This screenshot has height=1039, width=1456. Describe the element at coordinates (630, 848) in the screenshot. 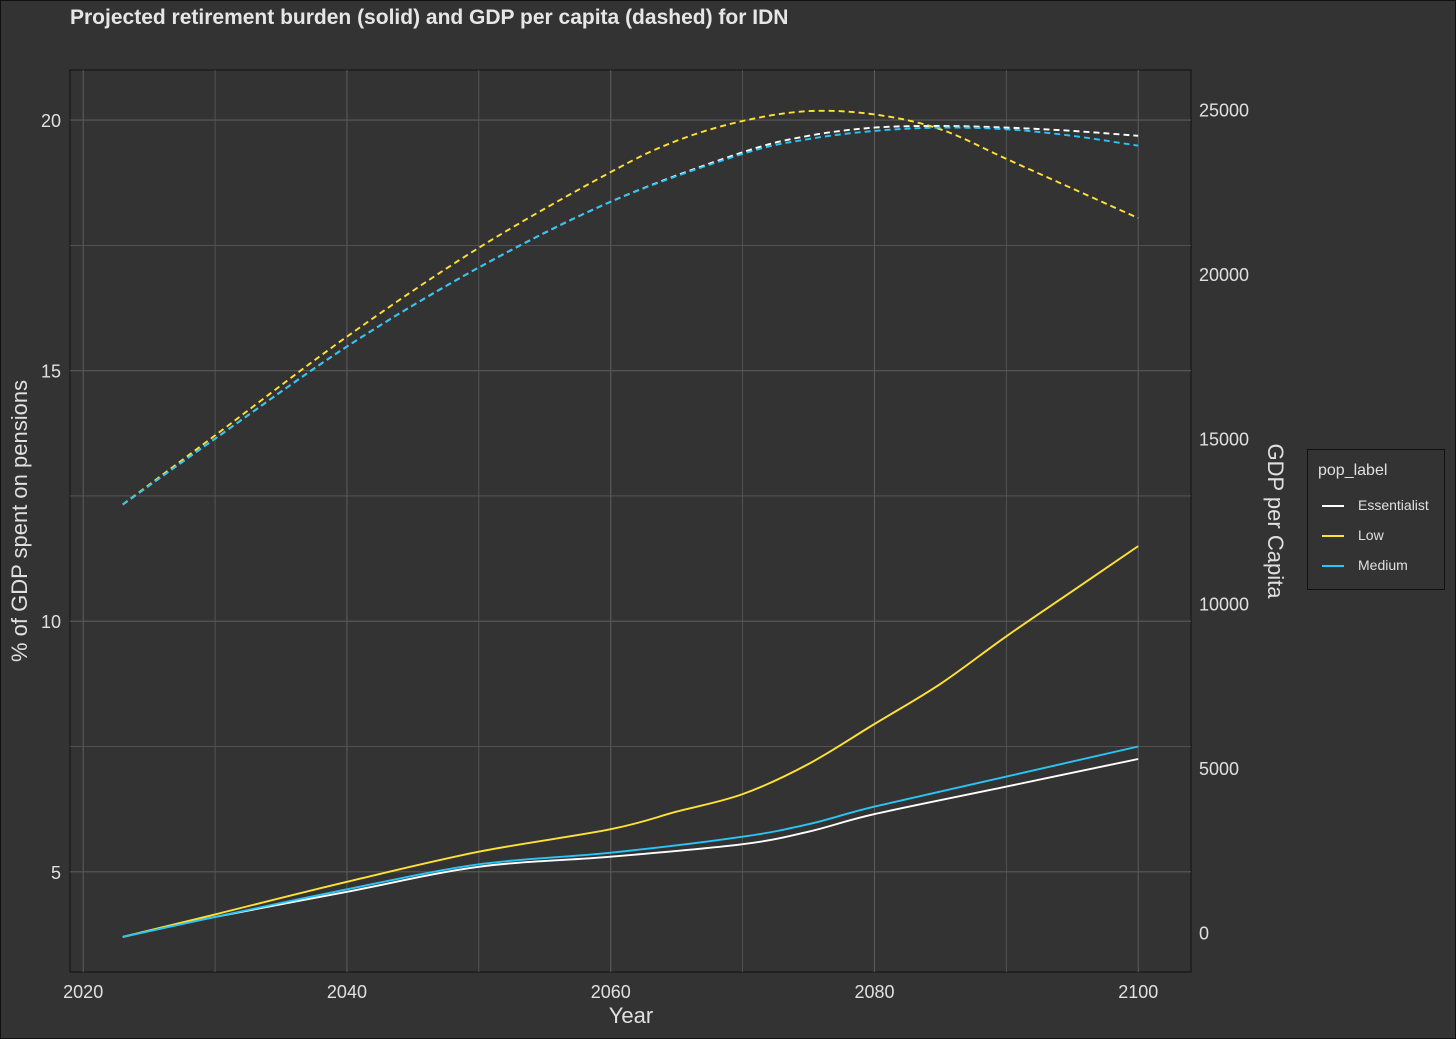

I see `series-line-essentialist-pension-solid` at that location.